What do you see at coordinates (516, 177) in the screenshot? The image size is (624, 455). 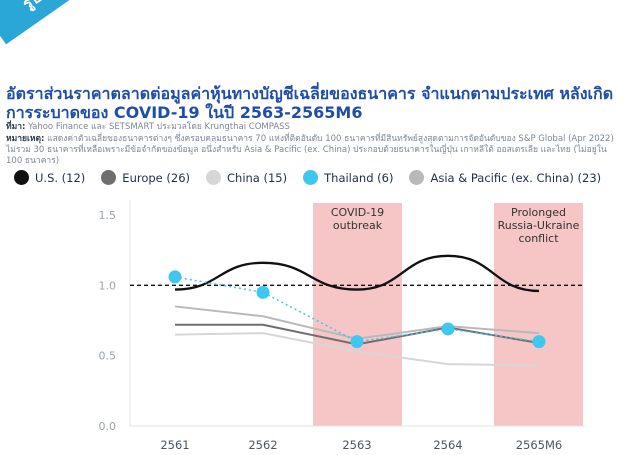 I see `legend-label: Asia & Pacific (ex. China) (23)` at bounding box center [516, 177].